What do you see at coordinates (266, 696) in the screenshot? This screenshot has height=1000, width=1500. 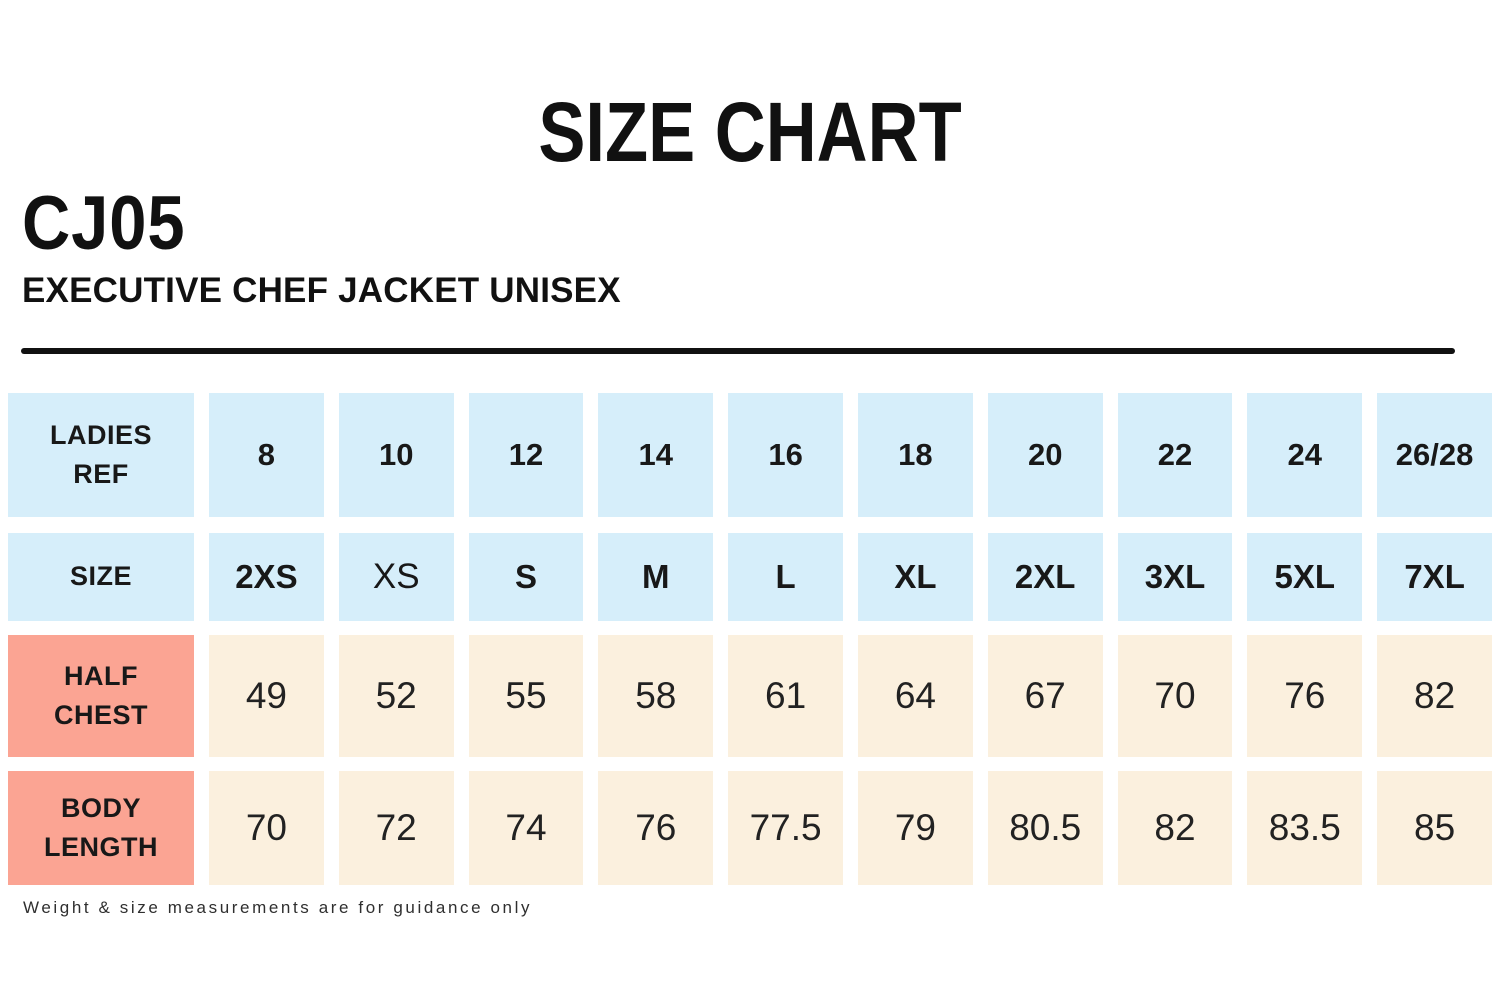 I see `measurement-cell: 49` at bounding box center [266, 696].